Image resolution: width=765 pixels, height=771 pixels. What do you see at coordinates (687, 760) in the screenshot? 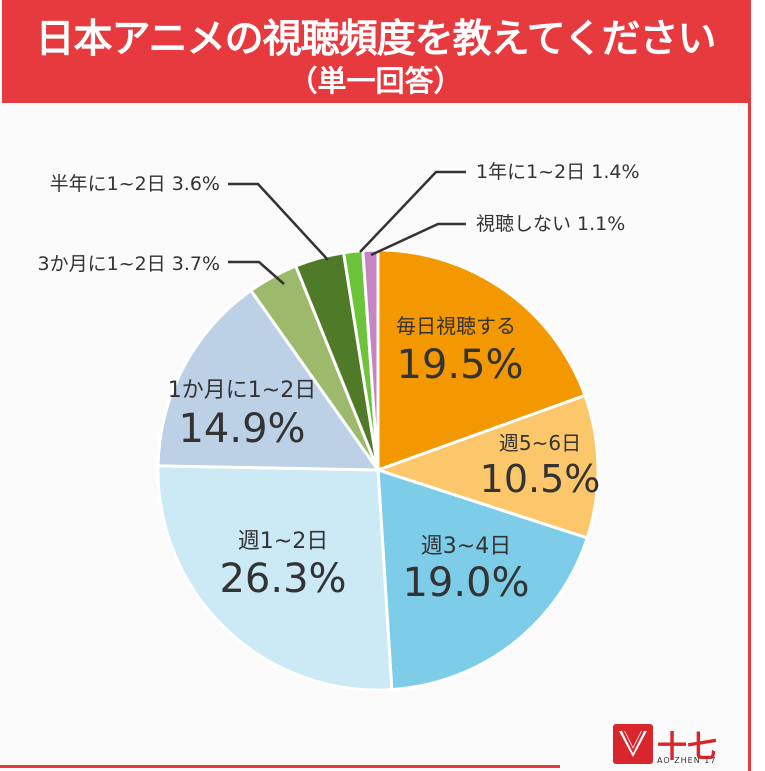
I see `logo-subtext: AO ZHEN 17` at bounding box center [687, 760].